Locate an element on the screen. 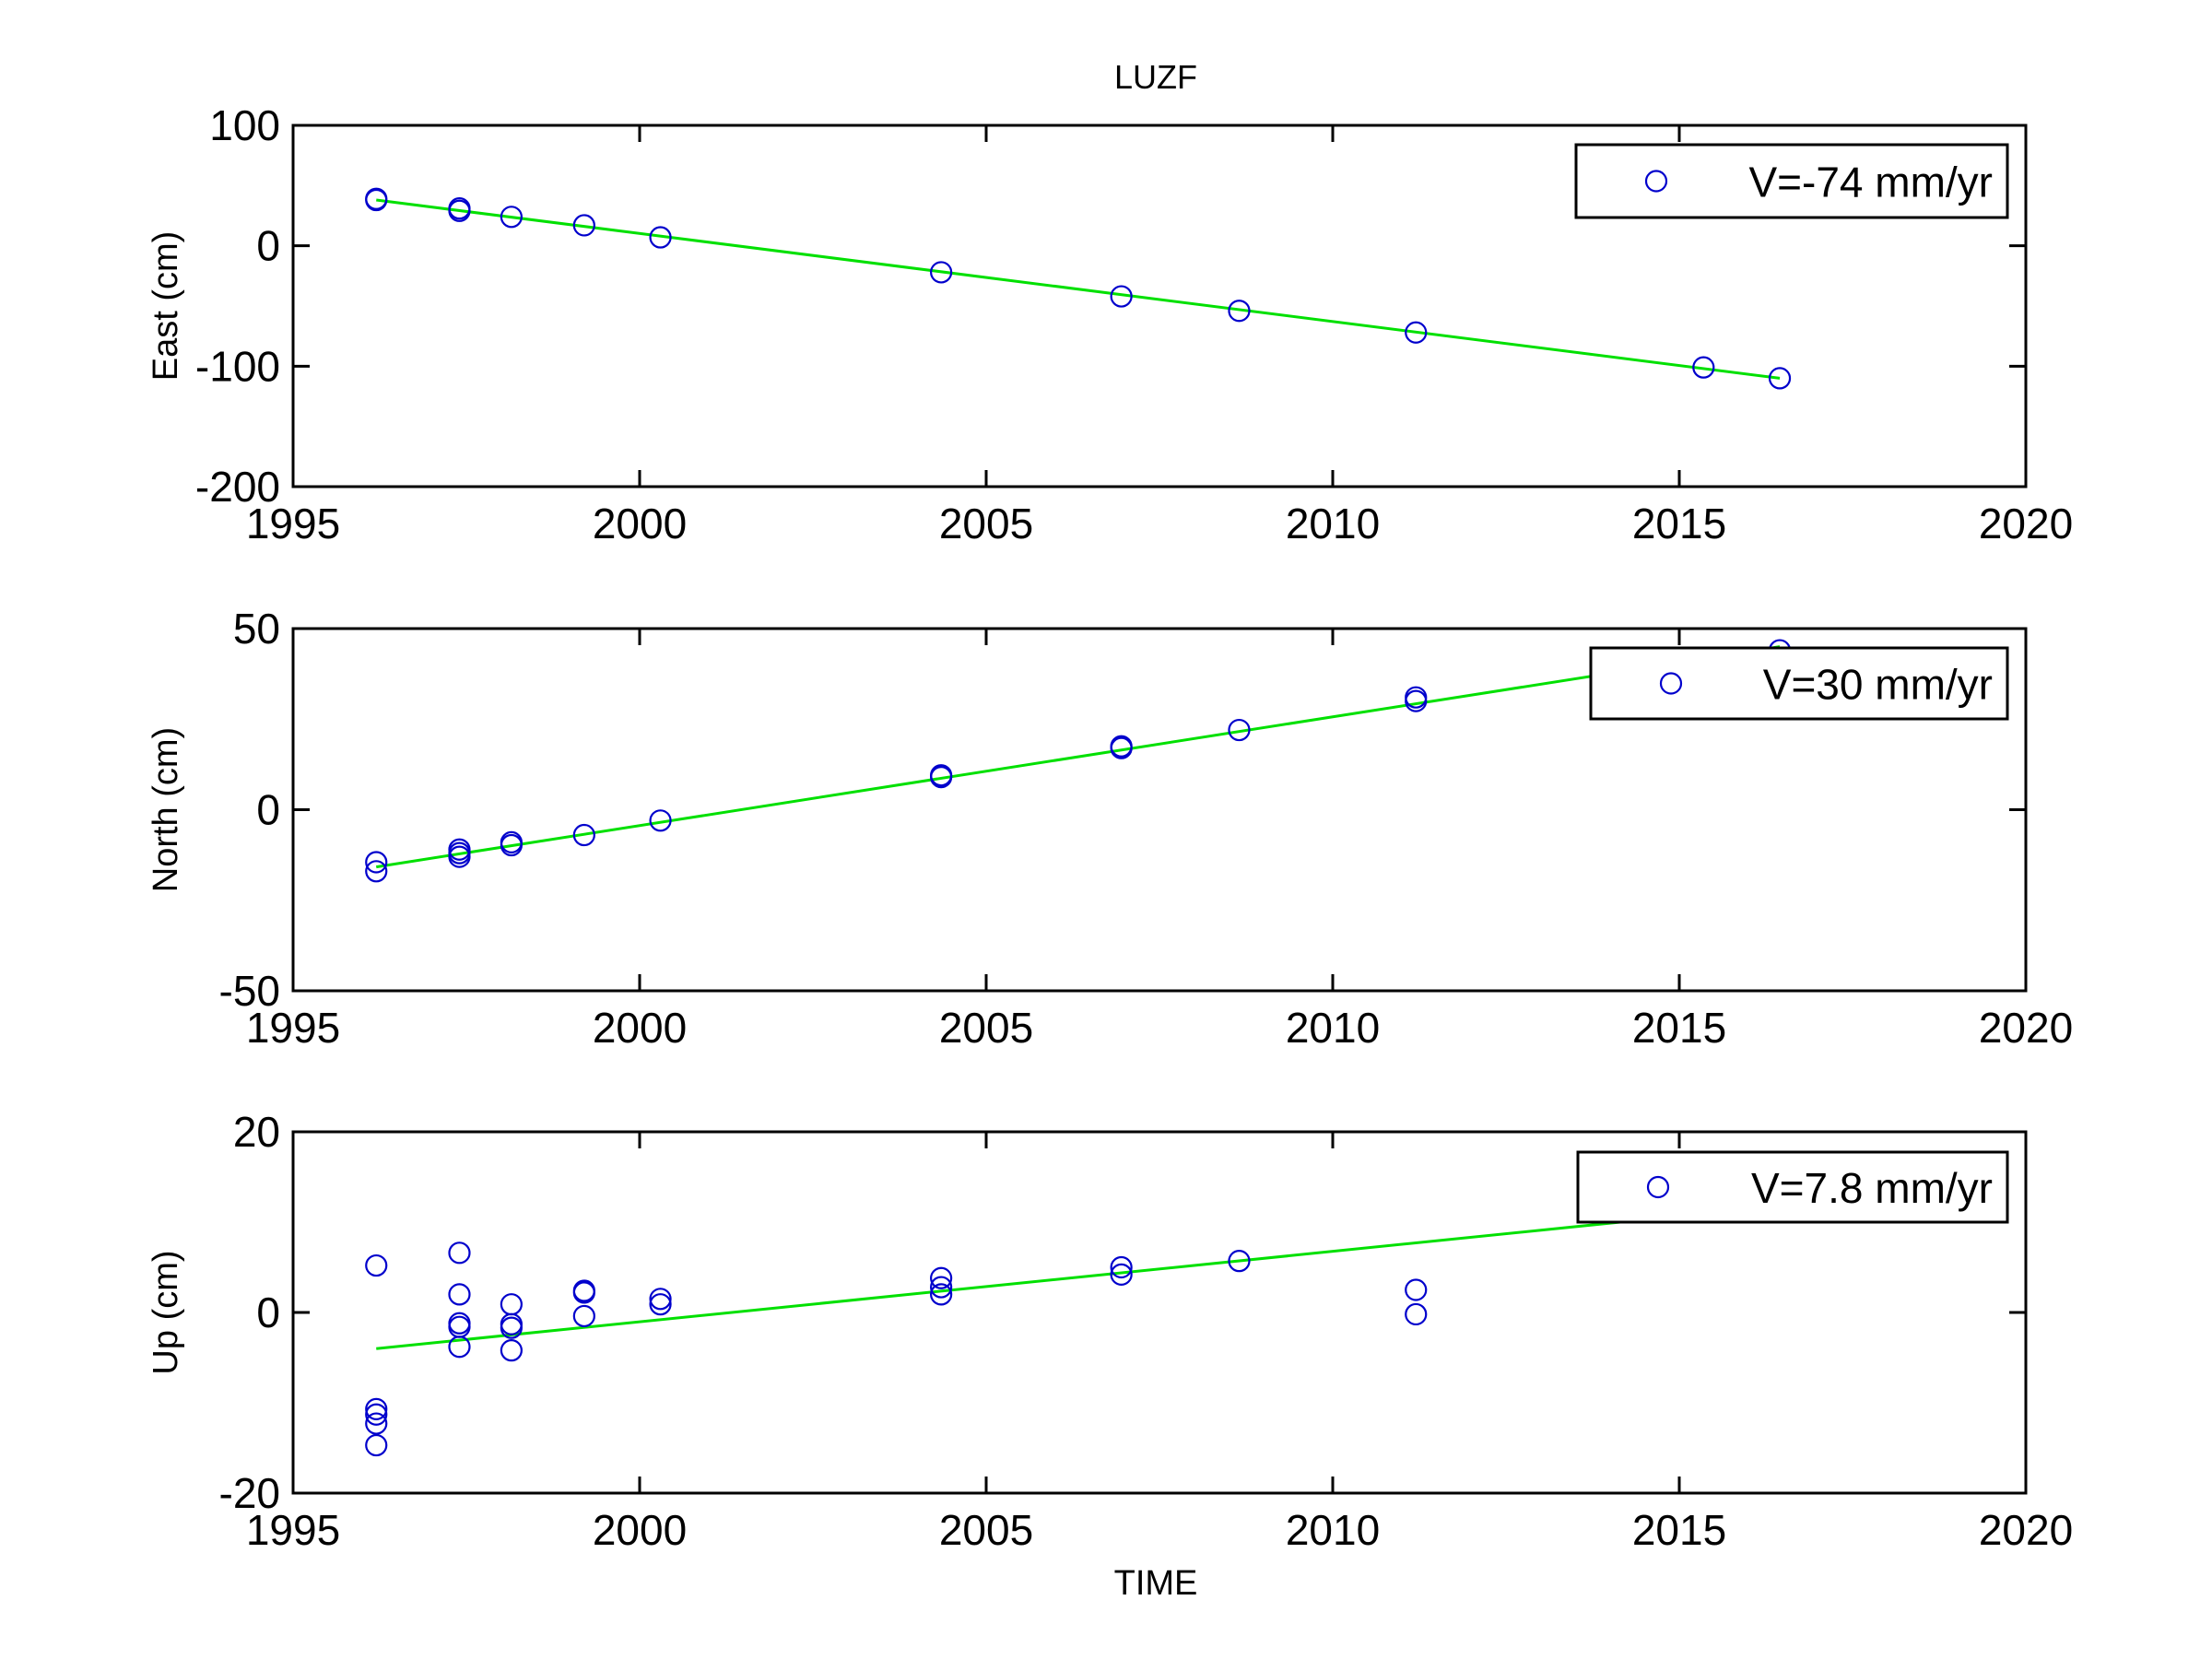 This screenshot has height=1659, width=2212. legend-label: V=-74 mm/yr is located at coordinates (1870, 182).